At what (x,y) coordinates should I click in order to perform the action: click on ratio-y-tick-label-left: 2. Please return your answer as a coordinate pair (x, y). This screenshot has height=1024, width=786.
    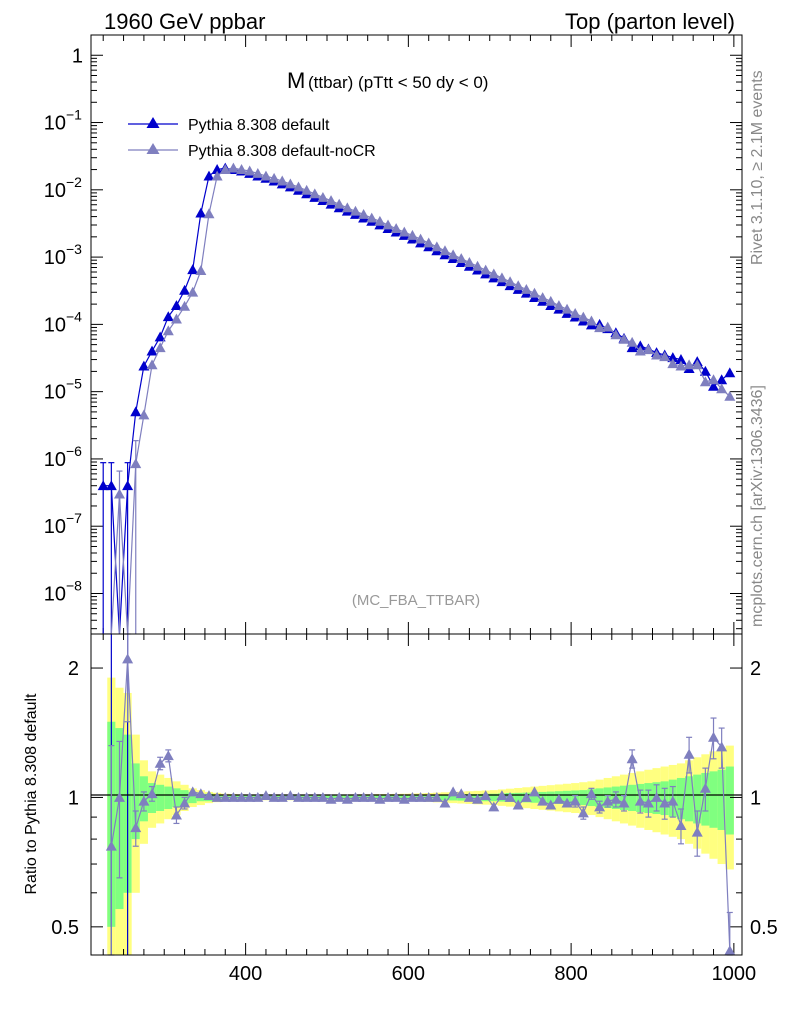
    Looking at the image, I should click on (73, 669).